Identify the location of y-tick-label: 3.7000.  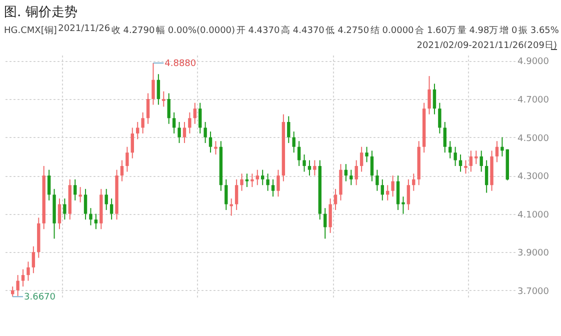
(534, 291).